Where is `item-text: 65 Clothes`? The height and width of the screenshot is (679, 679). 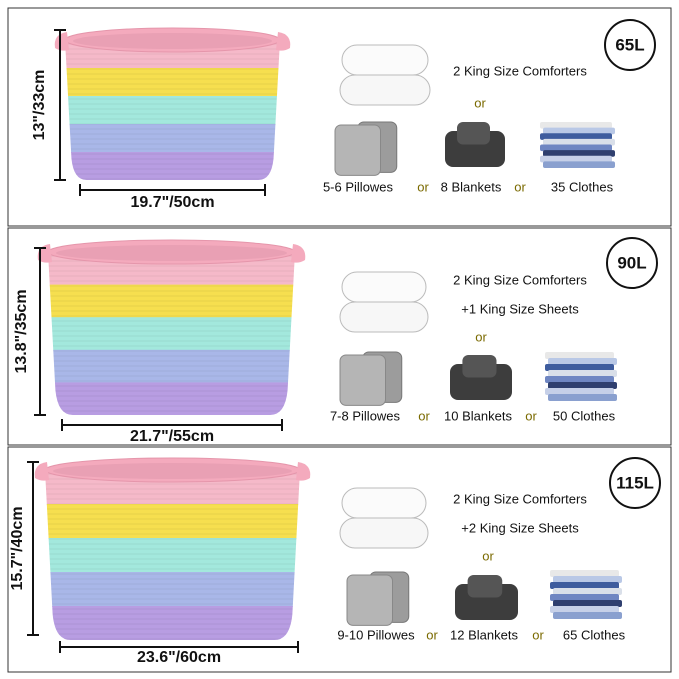
item-text: 65 Clothes is located at coordinates (594, 634).